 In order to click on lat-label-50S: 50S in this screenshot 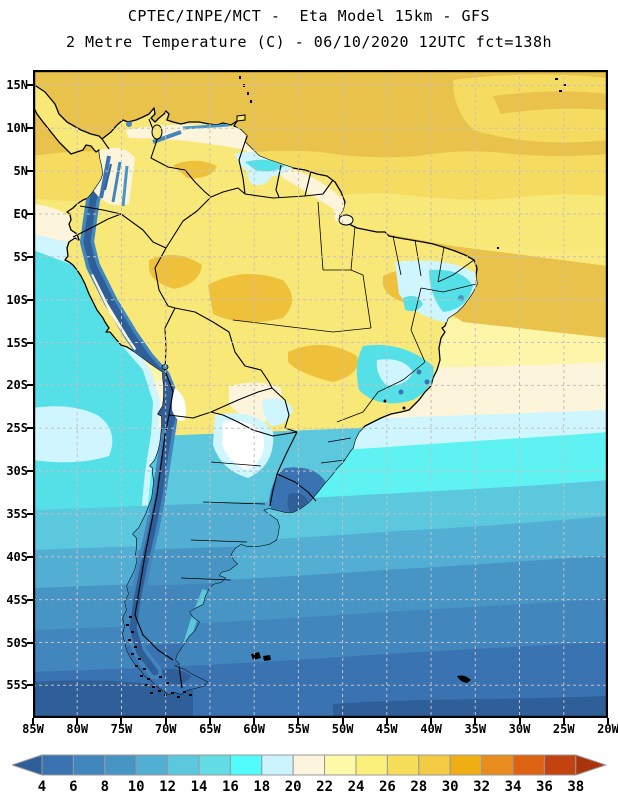, I will do `click(17, 642)`.